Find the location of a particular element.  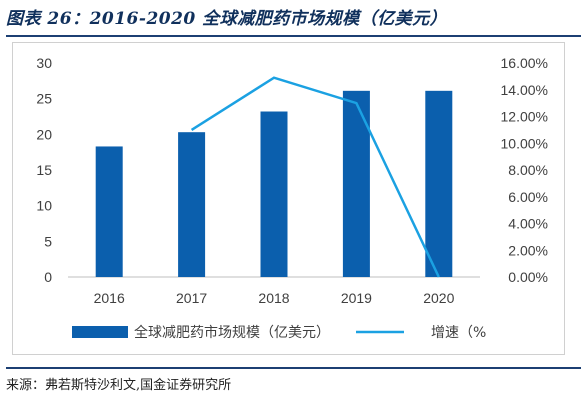

x-tick-label: 2020 is located at coordinates (438, 298).